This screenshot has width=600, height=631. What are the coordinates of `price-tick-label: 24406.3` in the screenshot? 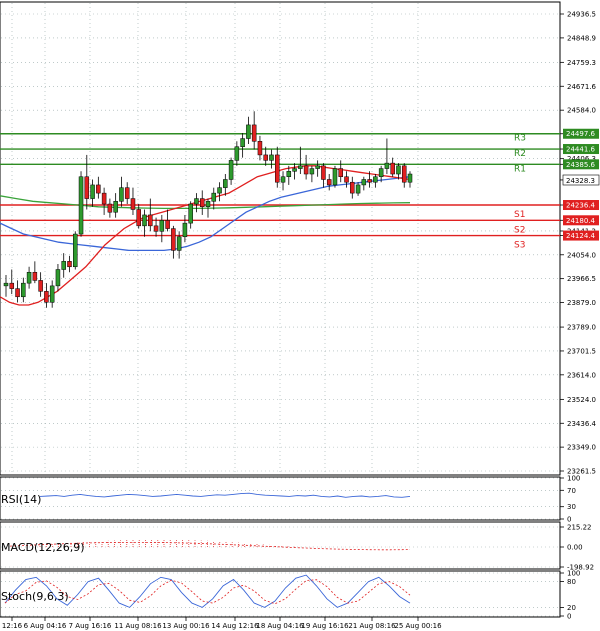 It's located at (581, 159).